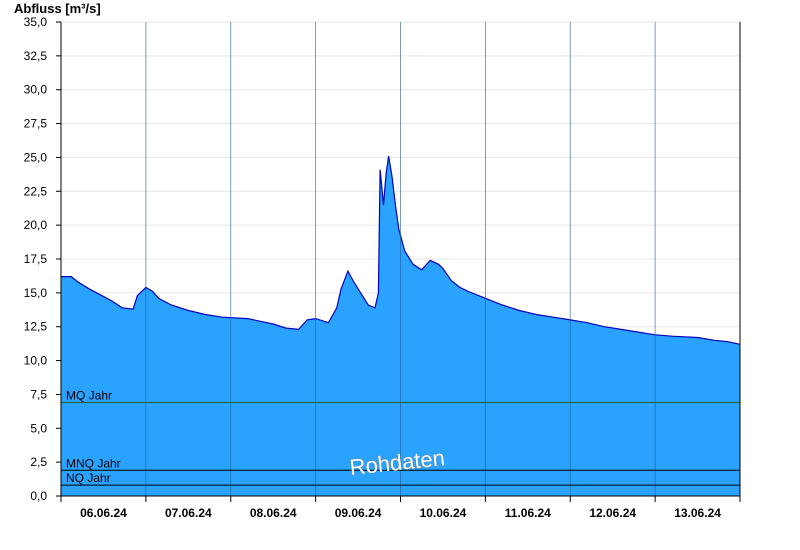 This screenshot has height=550, width=800. Describe the element at coordinates (103, 513) in the screenshot. I see `x-tick-label: 06.06.24` at that location.